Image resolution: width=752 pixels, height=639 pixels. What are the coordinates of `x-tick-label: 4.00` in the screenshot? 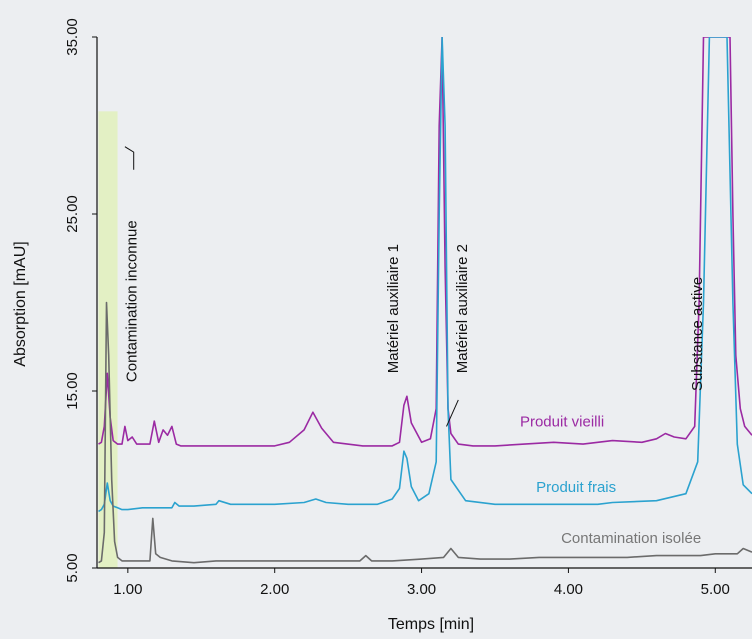 It's located at (568, 589).